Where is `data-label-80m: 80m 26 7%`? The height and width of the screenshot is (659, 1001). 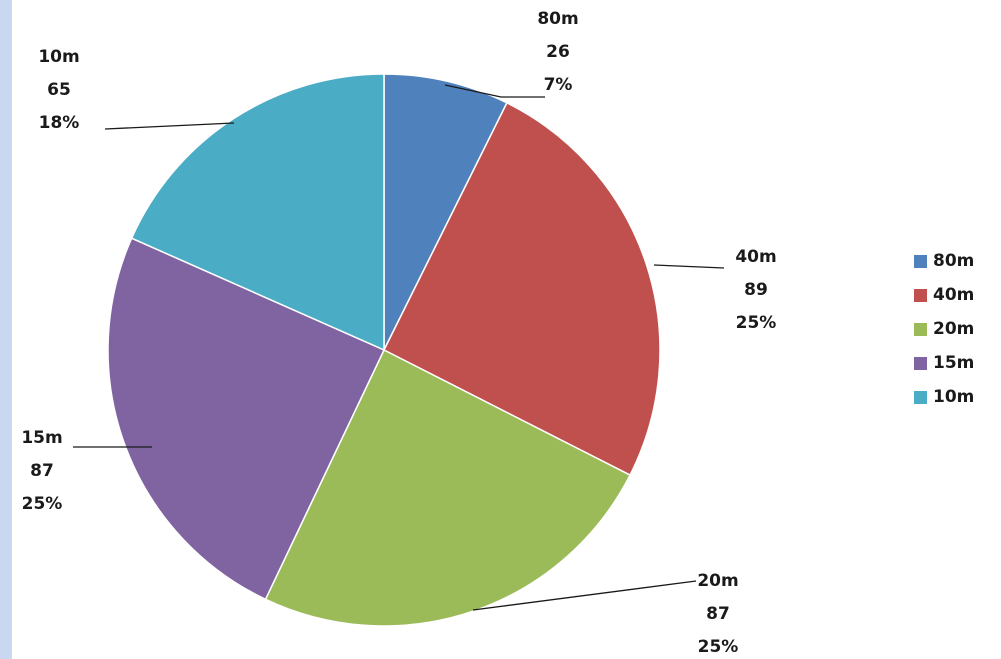
data-label-80m: 80m 26 7% is located at coordinates (557, 52).